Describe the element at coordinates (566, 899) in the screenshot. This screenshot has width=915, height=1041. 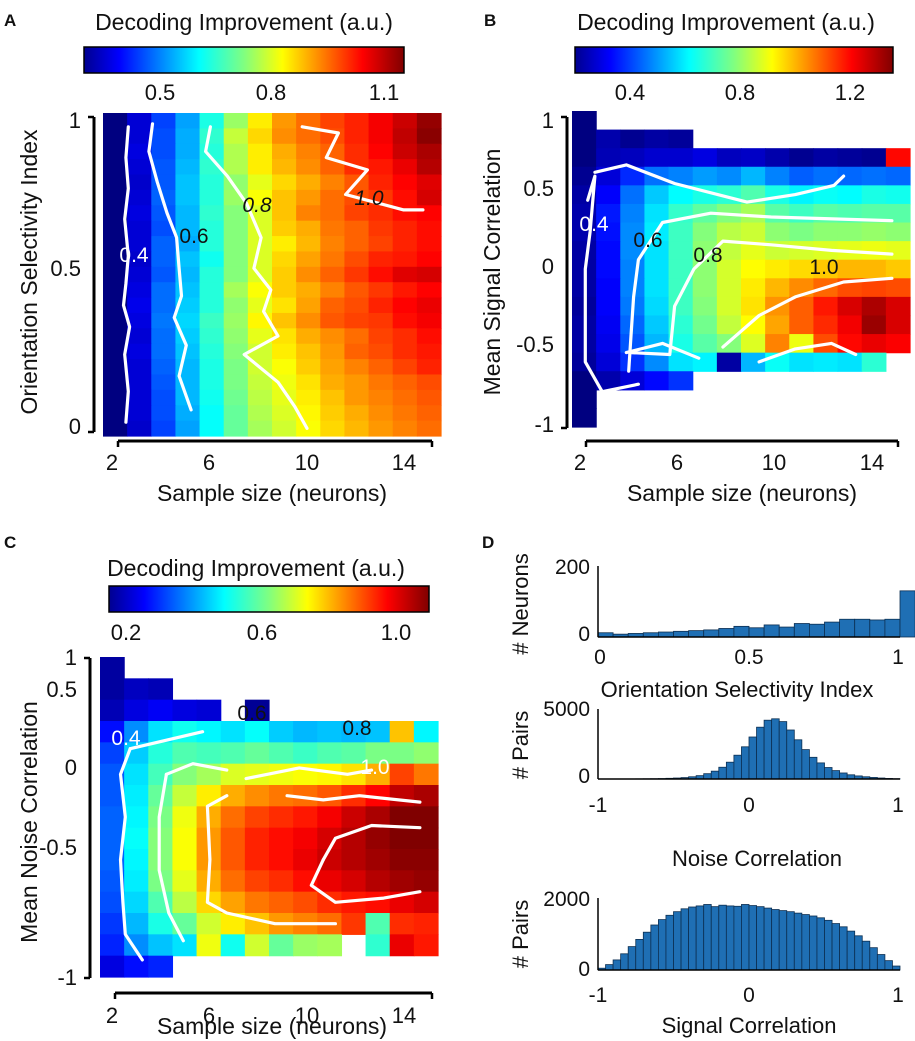
I see `hist3-y-tick: 2000` at that location.